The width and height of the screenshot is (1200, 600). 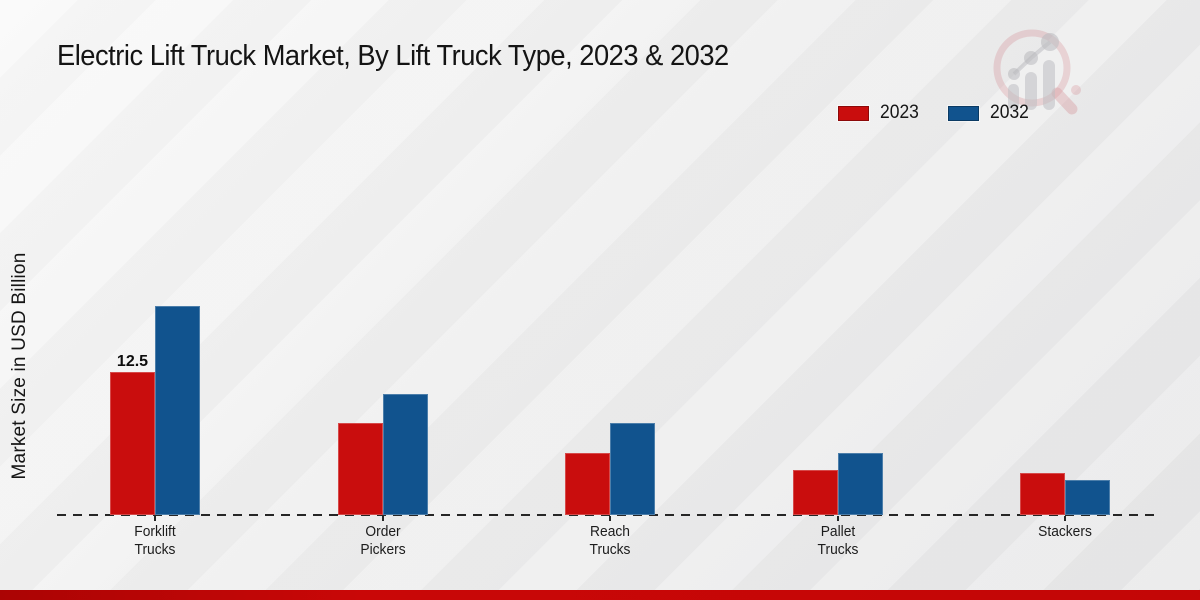 What do you see at coordinates (610, 518) in the screenshot?
I see `x-axis-tick-reach-trucks` at bounding box center [610, 518].